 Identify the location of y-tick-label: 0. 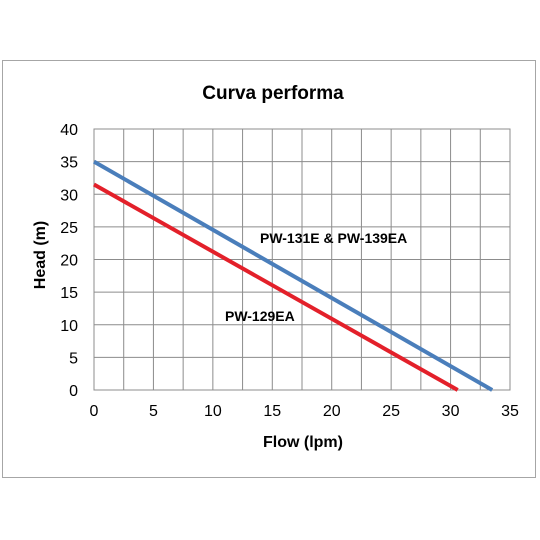
(73, 391).